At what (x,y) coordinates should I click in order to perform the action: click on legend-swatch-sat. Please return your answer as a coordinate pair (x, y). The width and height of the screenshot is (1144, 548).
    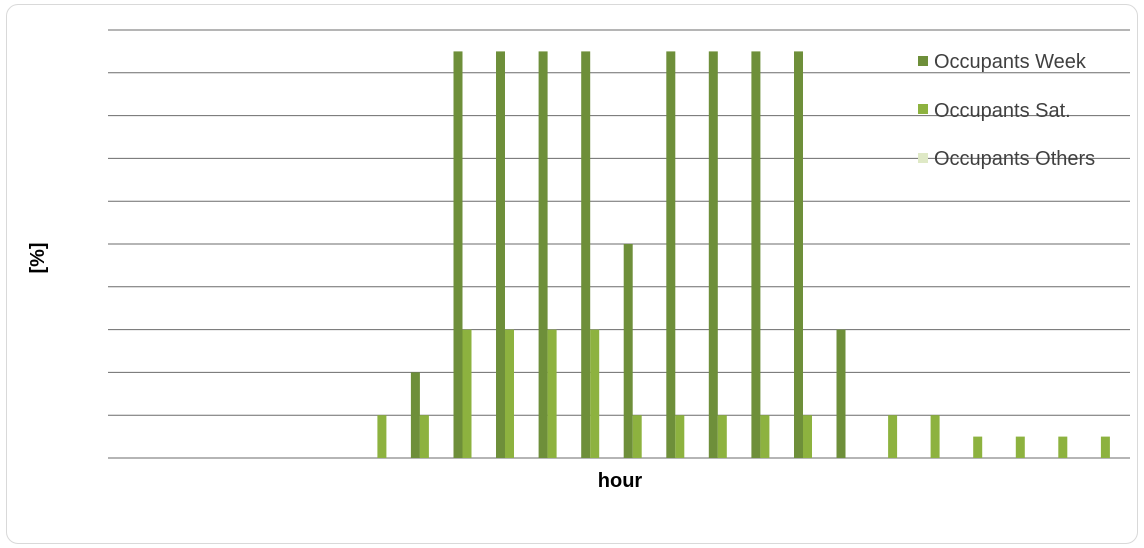
    Looking at the image, I should click on (923, 109).